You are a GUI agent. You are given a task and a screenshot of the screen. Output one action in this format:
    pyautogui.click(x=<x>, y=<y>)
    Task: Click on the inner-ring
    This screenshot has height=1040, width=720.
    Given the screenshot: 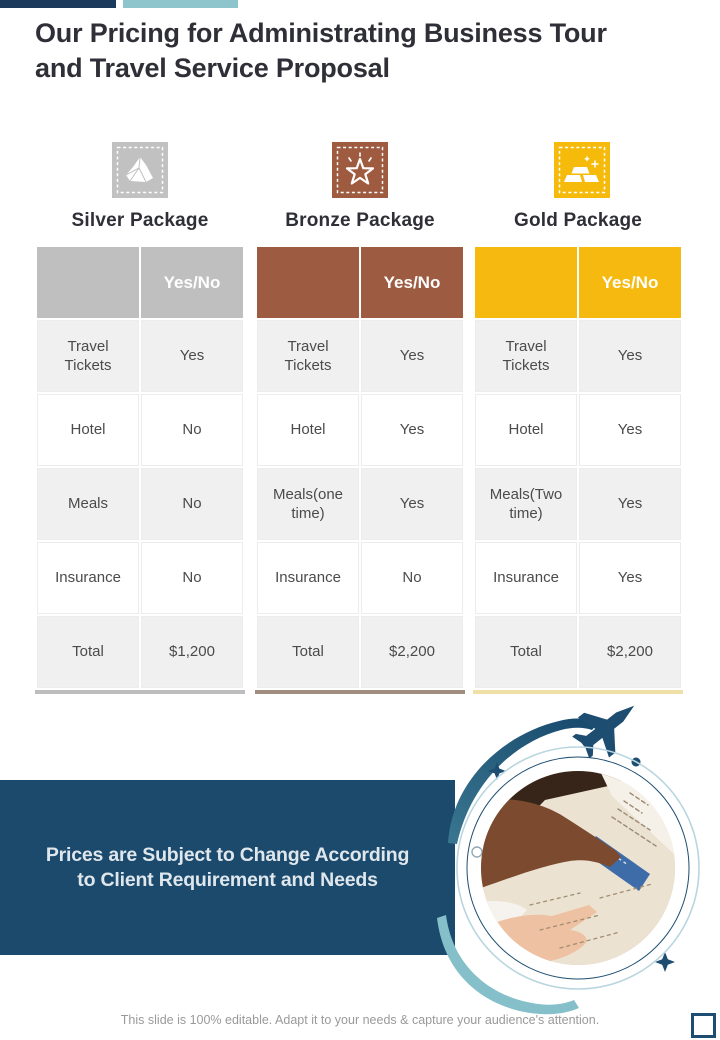 What is the action you would take?
    pyautogui.click(x=578, y=868)
    